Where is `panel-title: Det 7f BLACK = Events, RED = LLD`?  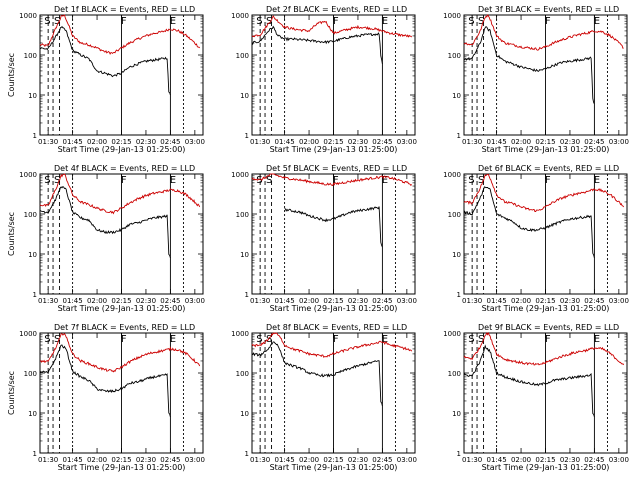 panel-title: Det 7f BLACK = Events, RED = LLD is located at coordinates (124, 327).